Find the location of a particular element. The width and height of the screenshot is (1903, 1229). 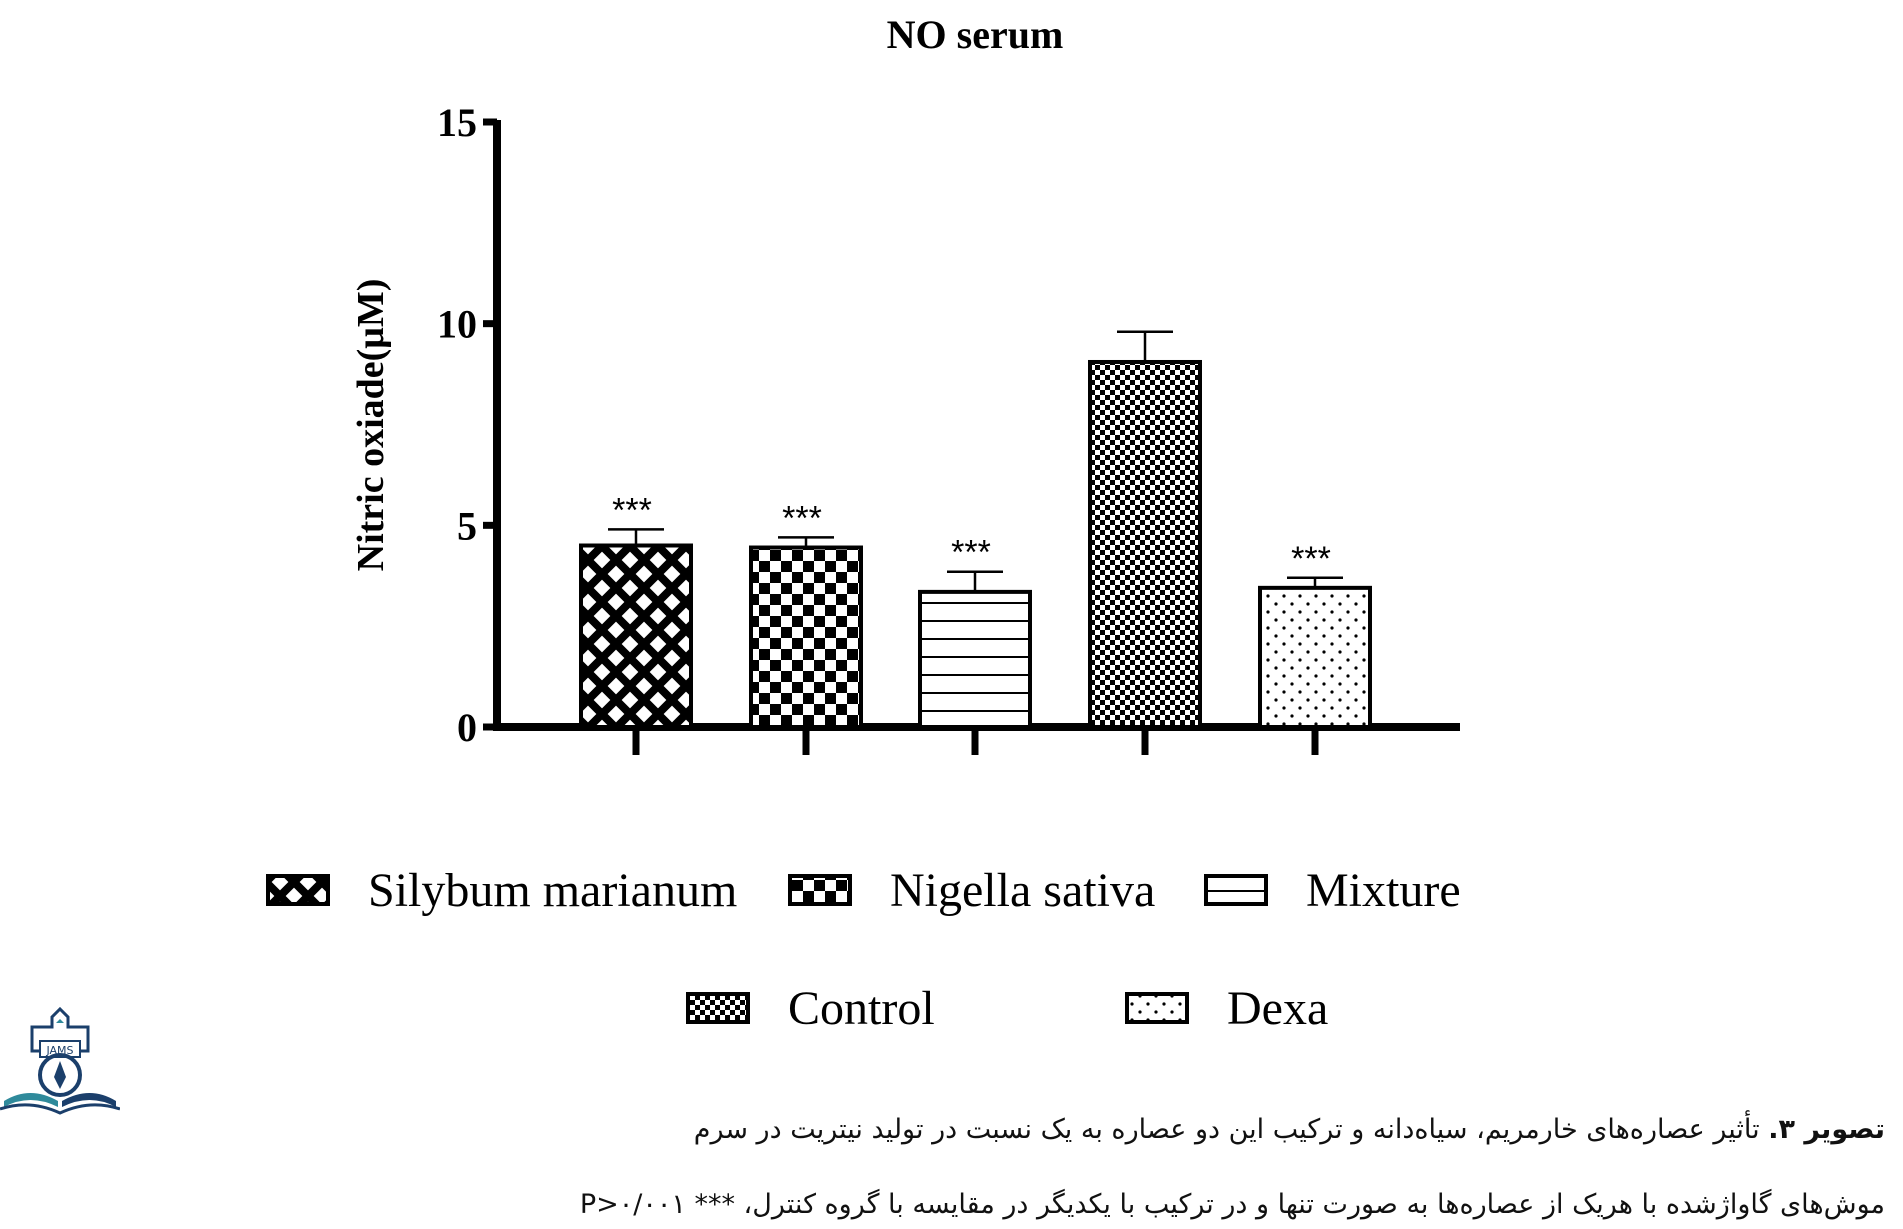

legend-label: Dexa is located at coordinates (1277, 1008).